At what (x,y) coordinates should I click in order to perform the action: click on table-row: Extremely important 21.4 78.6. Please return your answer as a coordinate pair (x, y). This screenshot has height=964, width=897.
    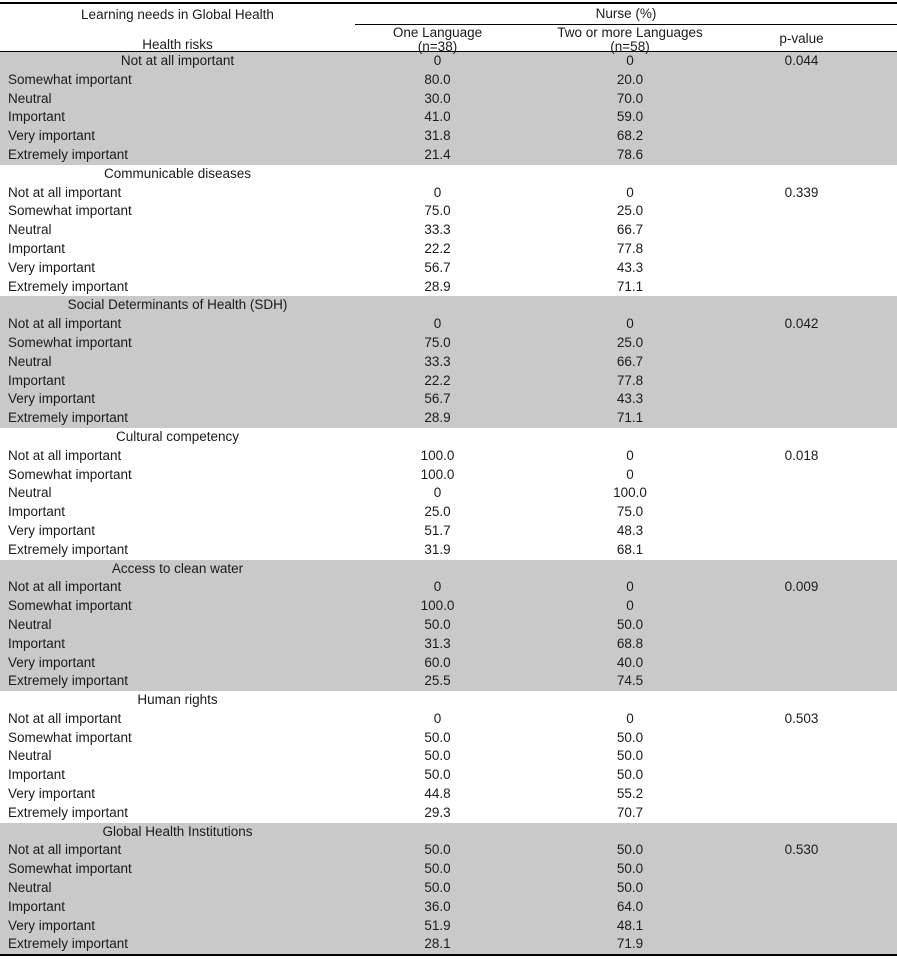
    Looking at the image, I should click on (448, 155).